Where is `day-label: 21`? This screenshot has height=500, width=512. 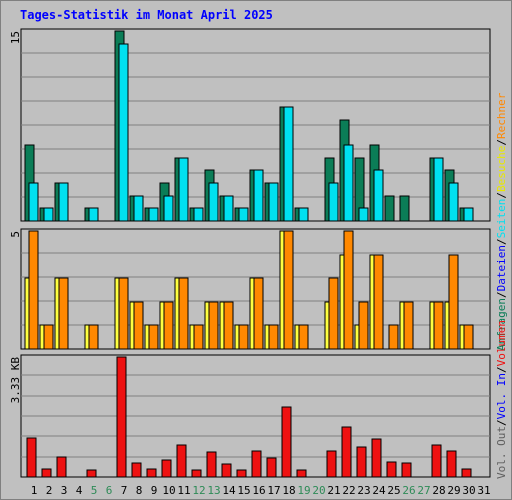
day-label: 21 is located at coordinates (333, 490).